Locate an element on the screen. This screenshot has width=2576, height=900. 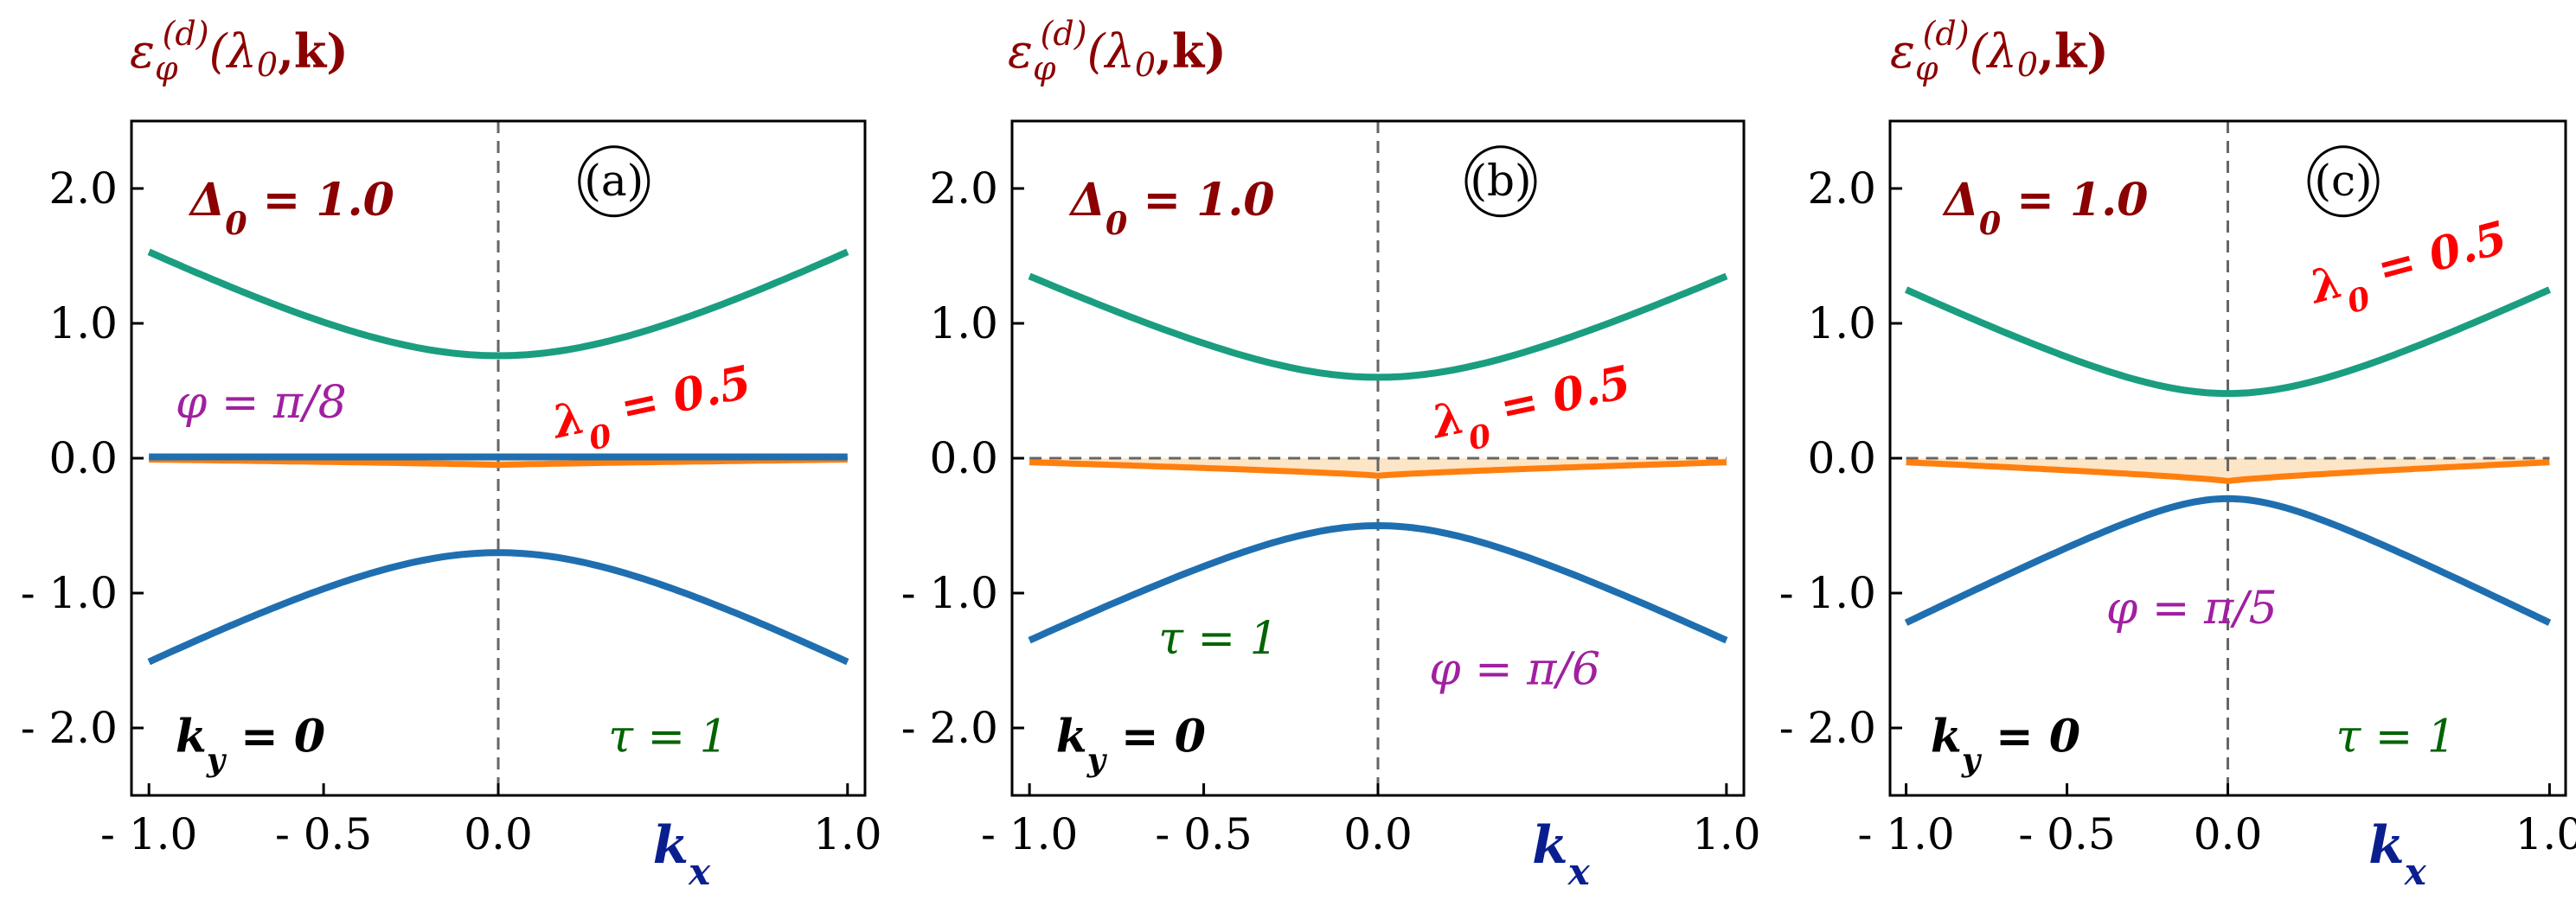
phi-annotation: φ = π/5 is located at coordinates (2192, 609).